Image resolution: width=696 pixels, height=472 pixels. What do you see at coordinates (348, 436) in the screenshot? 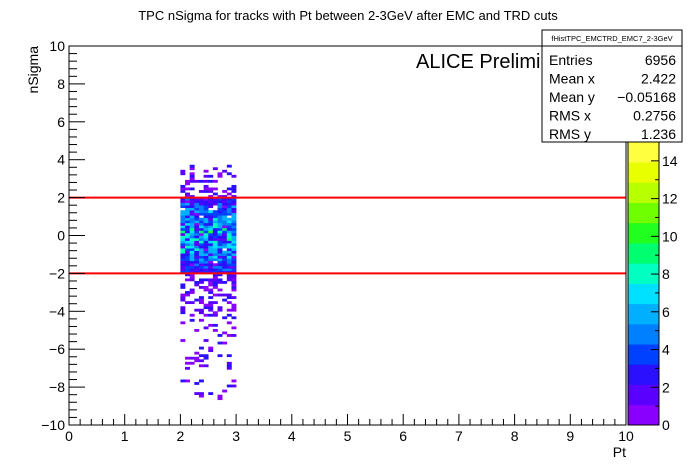
I see `x-tick-label: 5` at bounding box center [348, 436].